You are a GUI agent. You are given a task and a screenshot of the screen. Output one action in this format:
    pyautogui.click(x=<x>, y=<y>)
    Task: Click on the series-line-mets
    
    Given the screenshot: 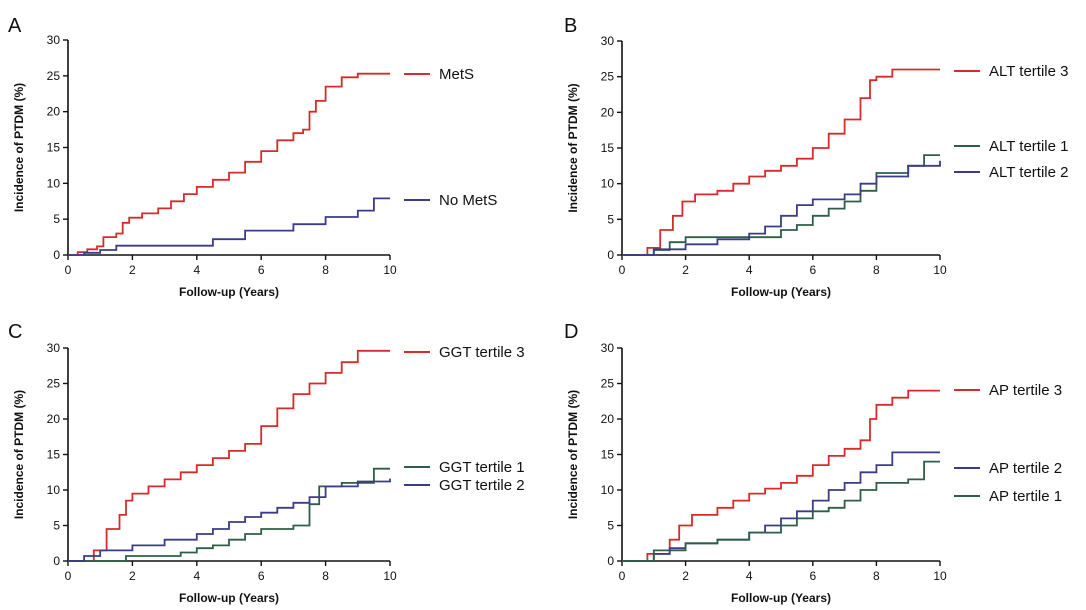 What is the action you would take?
    pyautogui.click(x=229, y=164)
    